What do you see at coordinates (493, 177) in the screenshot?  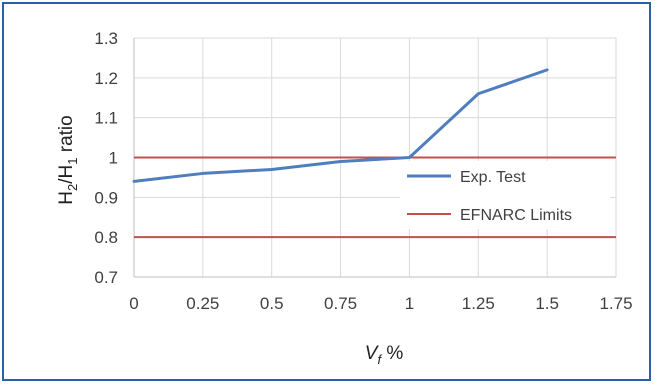 I see `legend-exp-test-label: Exp. Test` at bounding box center [493, 177].